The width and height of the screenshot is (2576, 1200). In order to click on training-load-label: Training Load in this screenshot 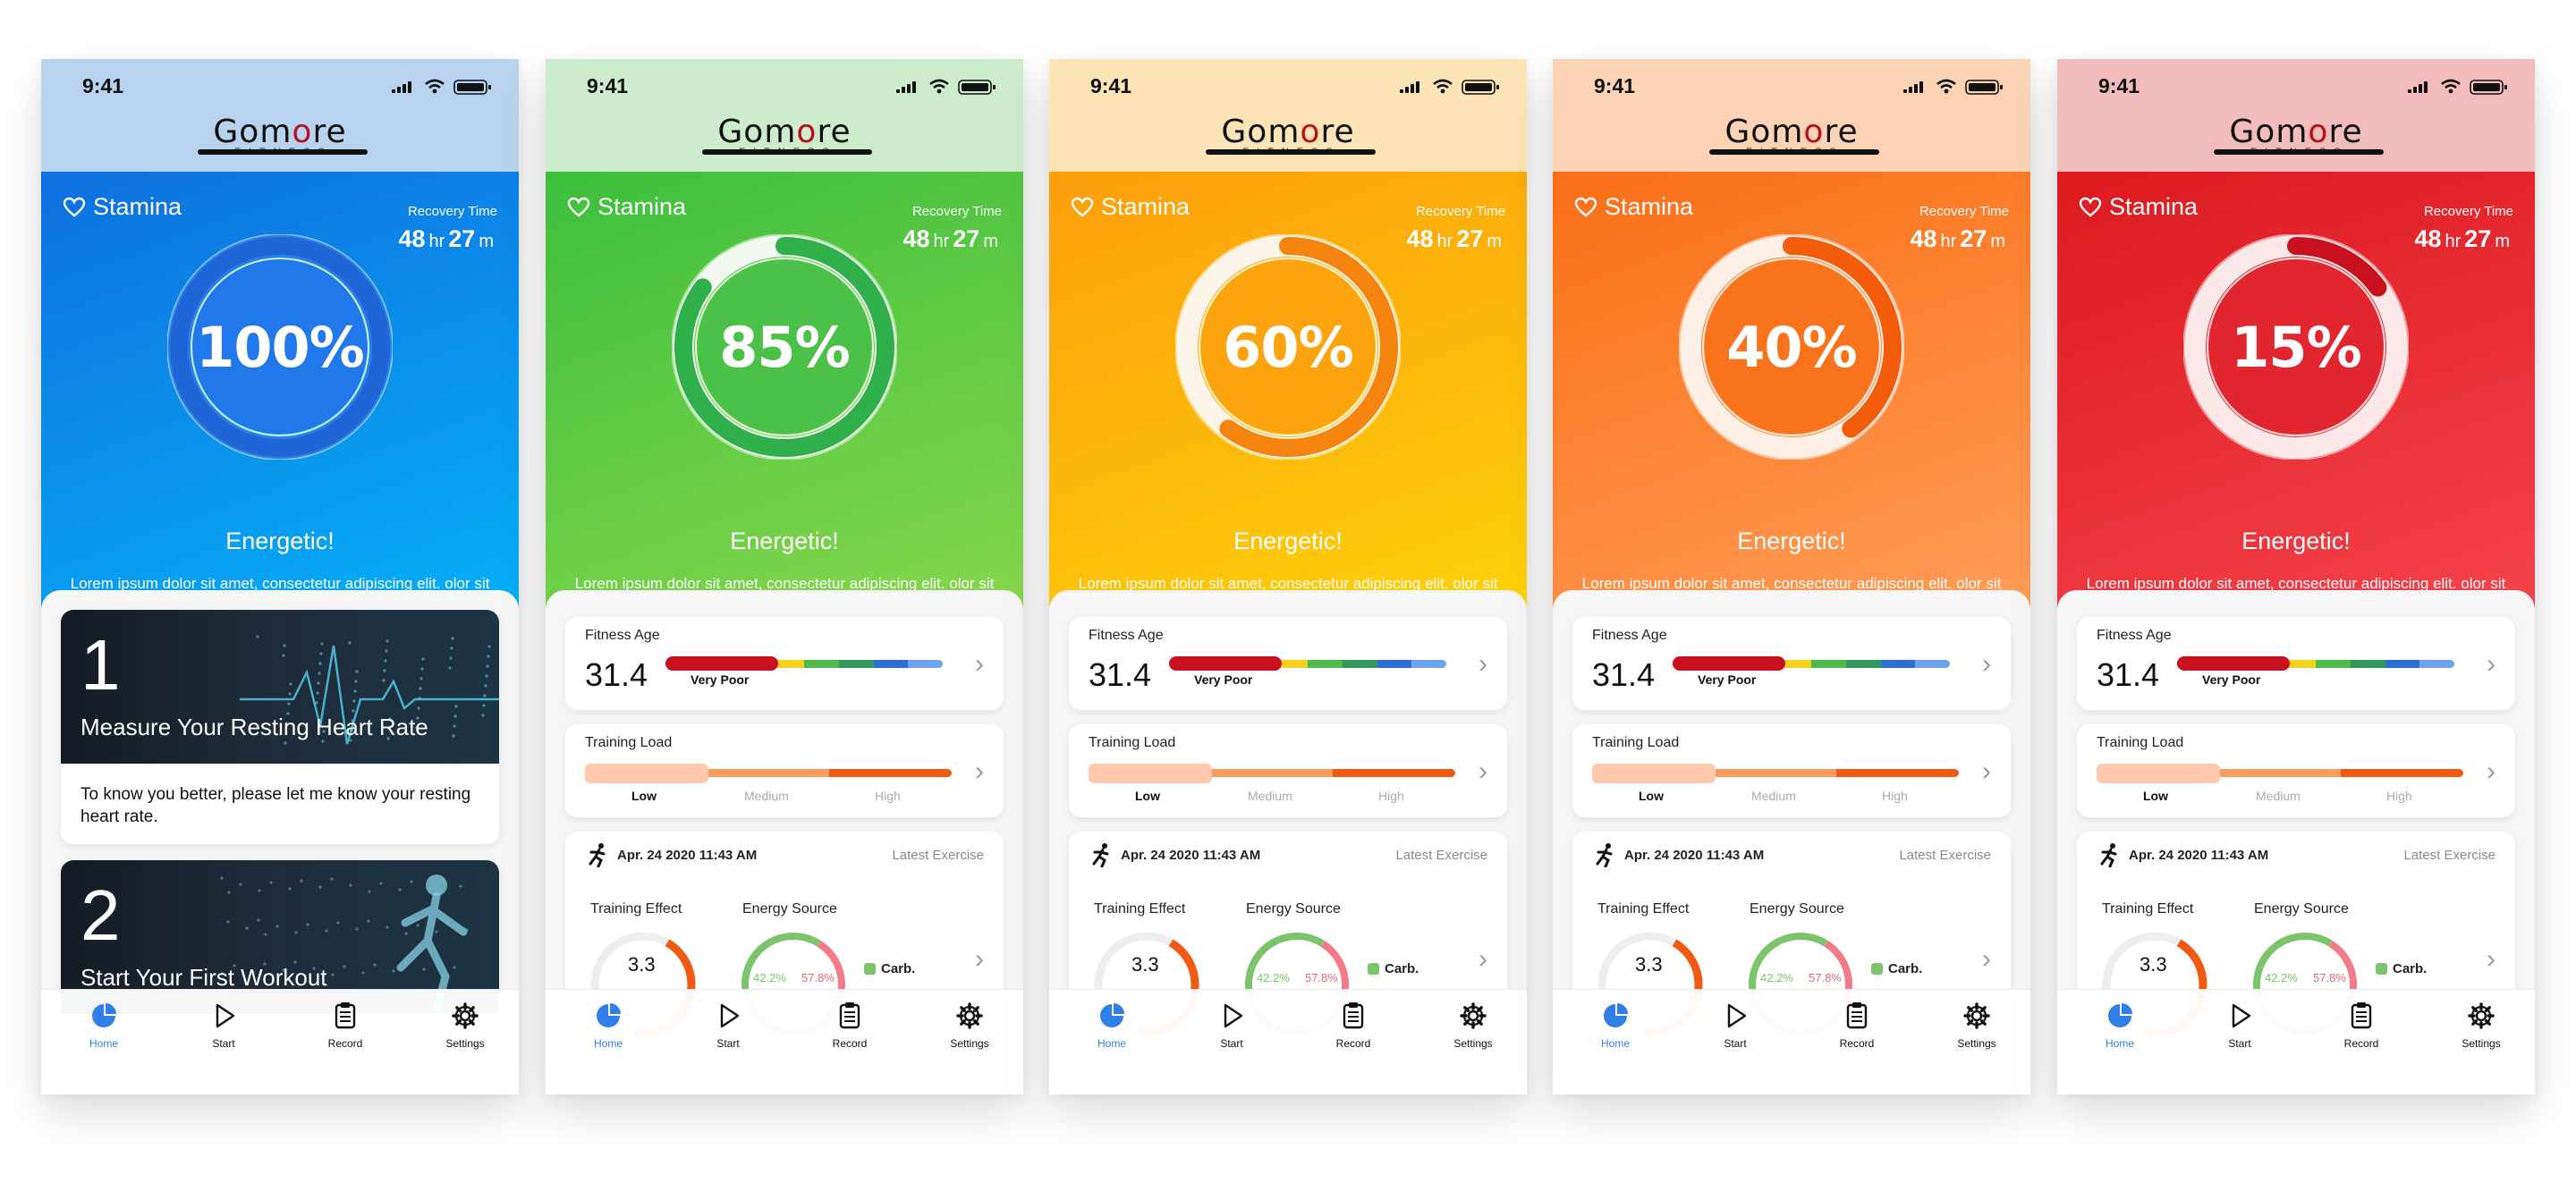, I will do `click(1132, 743)`.